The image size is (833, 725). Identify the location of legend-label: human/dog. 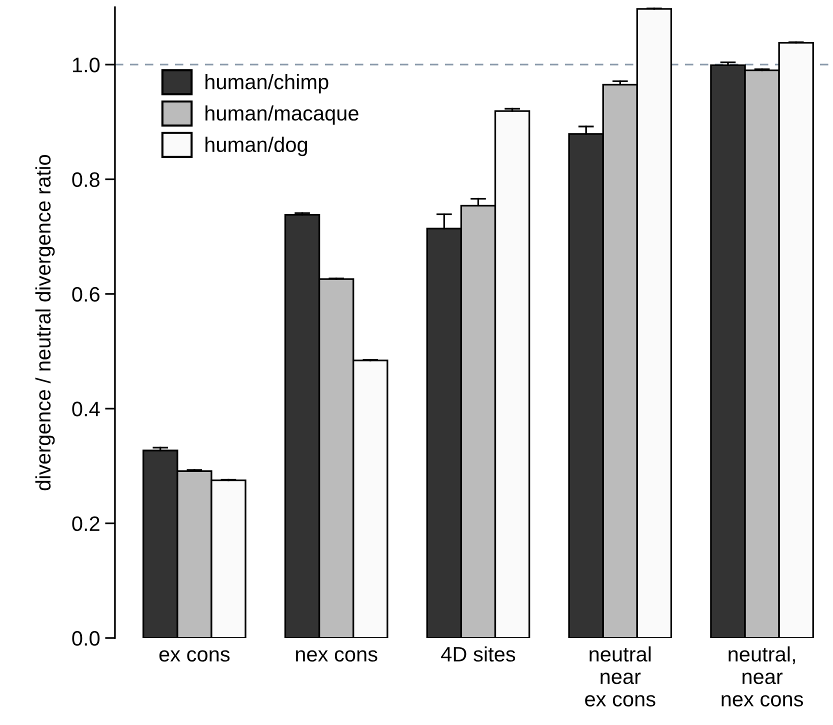
(256, 146).